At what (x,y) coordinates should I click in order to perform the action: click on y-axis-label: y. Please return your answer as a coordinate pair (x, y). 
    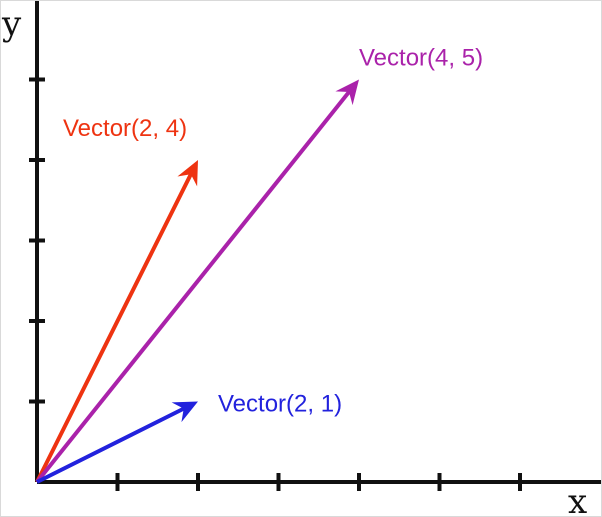
    Looking at the image, I should click on (11, 24).